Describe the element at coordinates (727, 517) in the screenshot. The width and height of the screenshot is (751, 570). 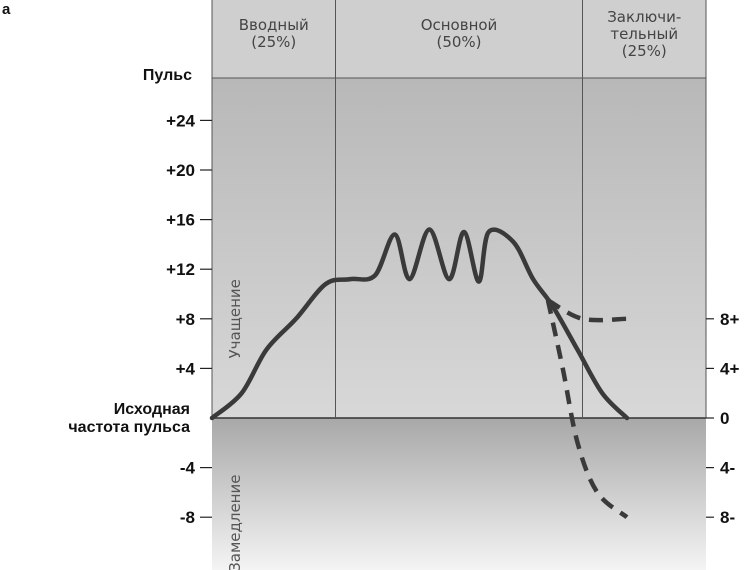
I see `y-tick-label-right: 8-` at that location.